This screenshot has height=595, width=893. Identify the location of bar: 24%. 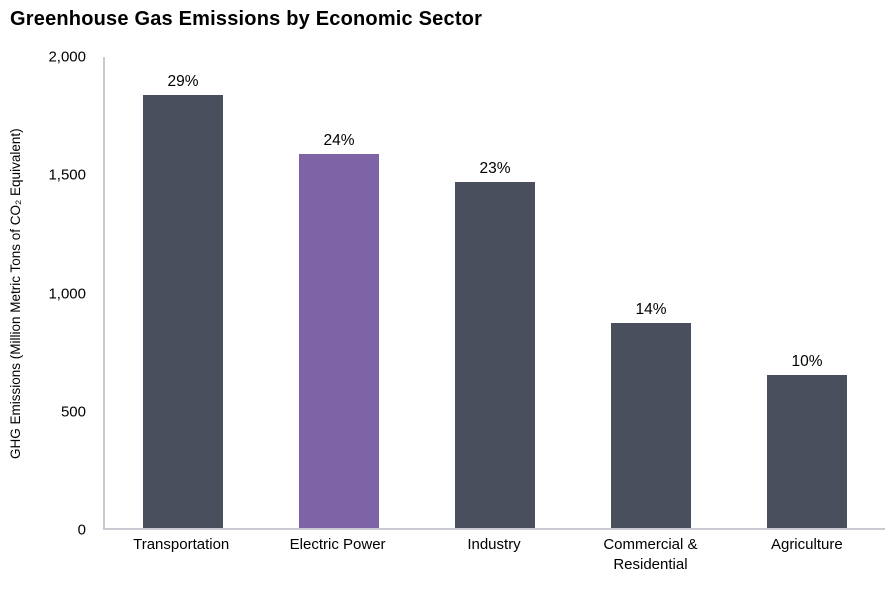
(339, 330).